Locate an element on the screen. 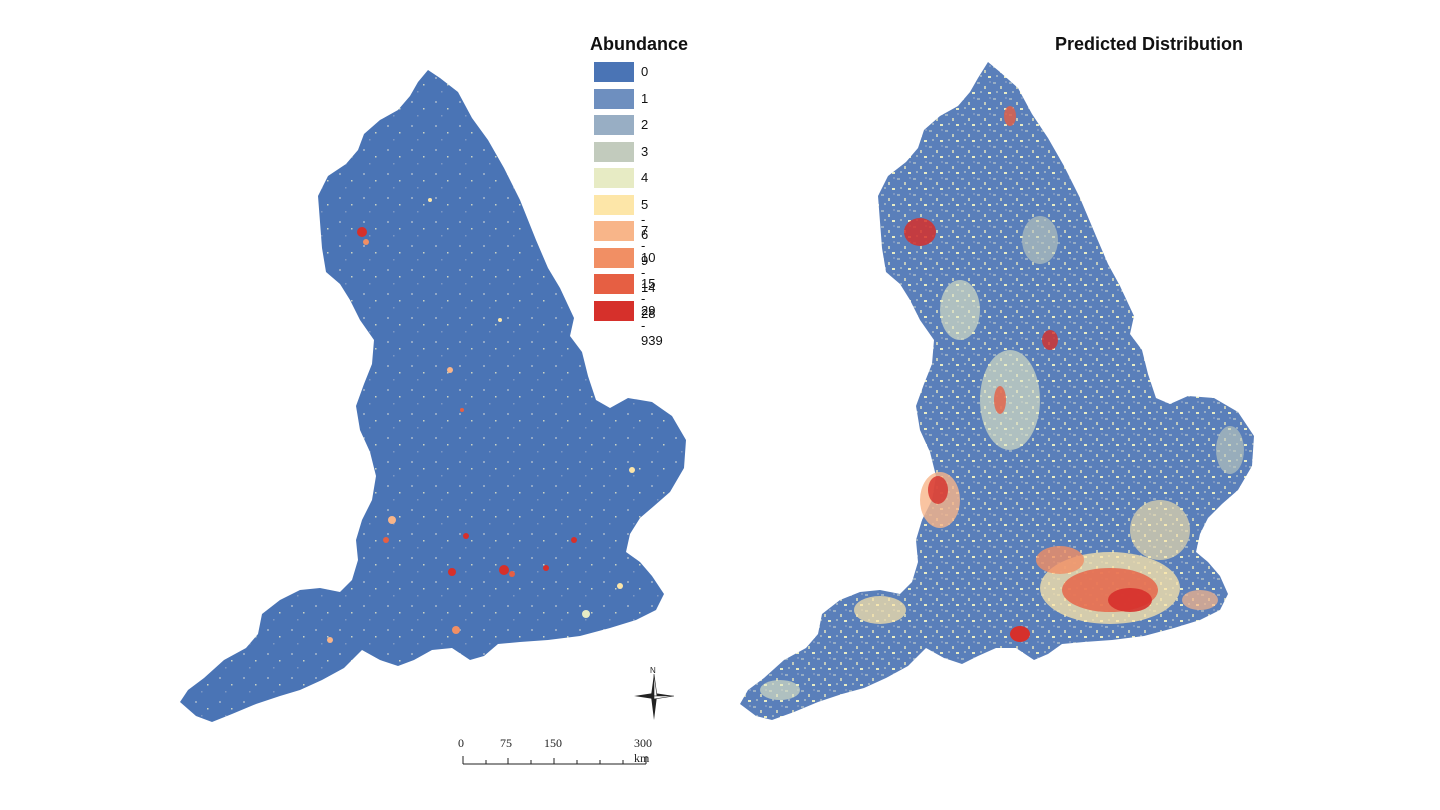 This screenshot has width=1440, height=810. abundance-hotspots is located at coordinates (481, 420).